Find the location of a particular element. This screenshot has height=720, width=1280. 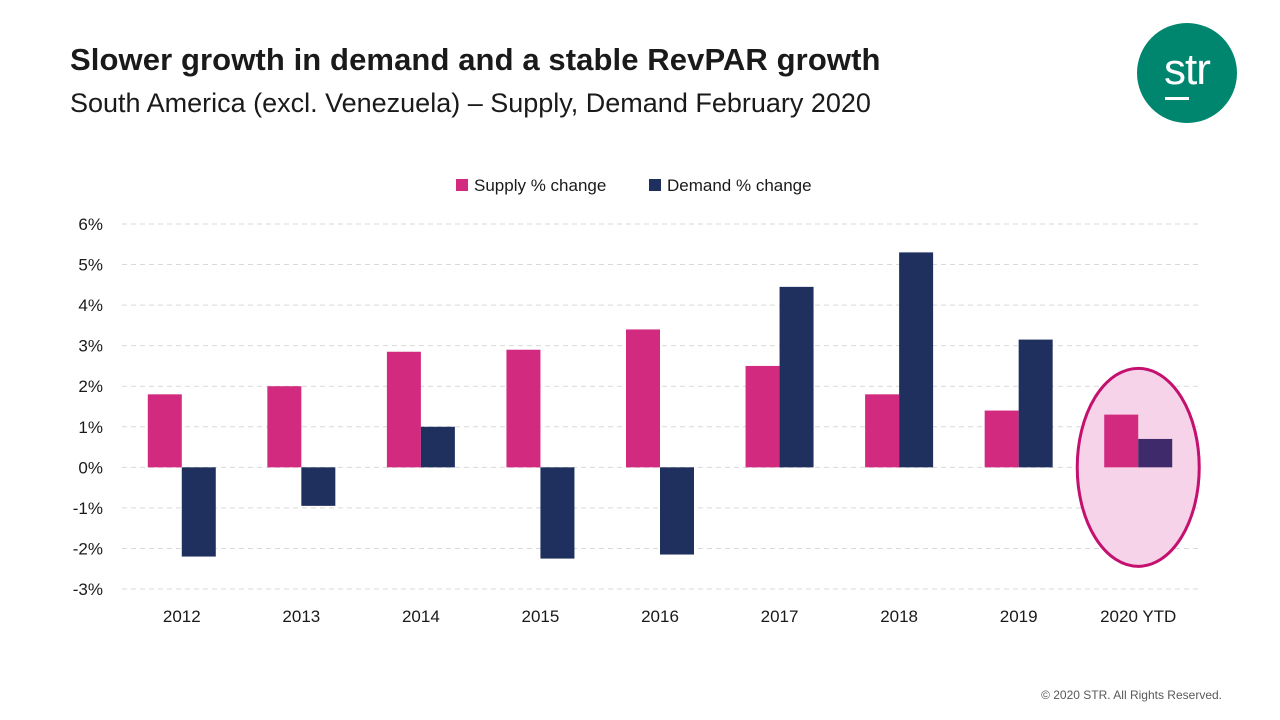

y-tick-label: -3% is located at coordinates (88, 589).